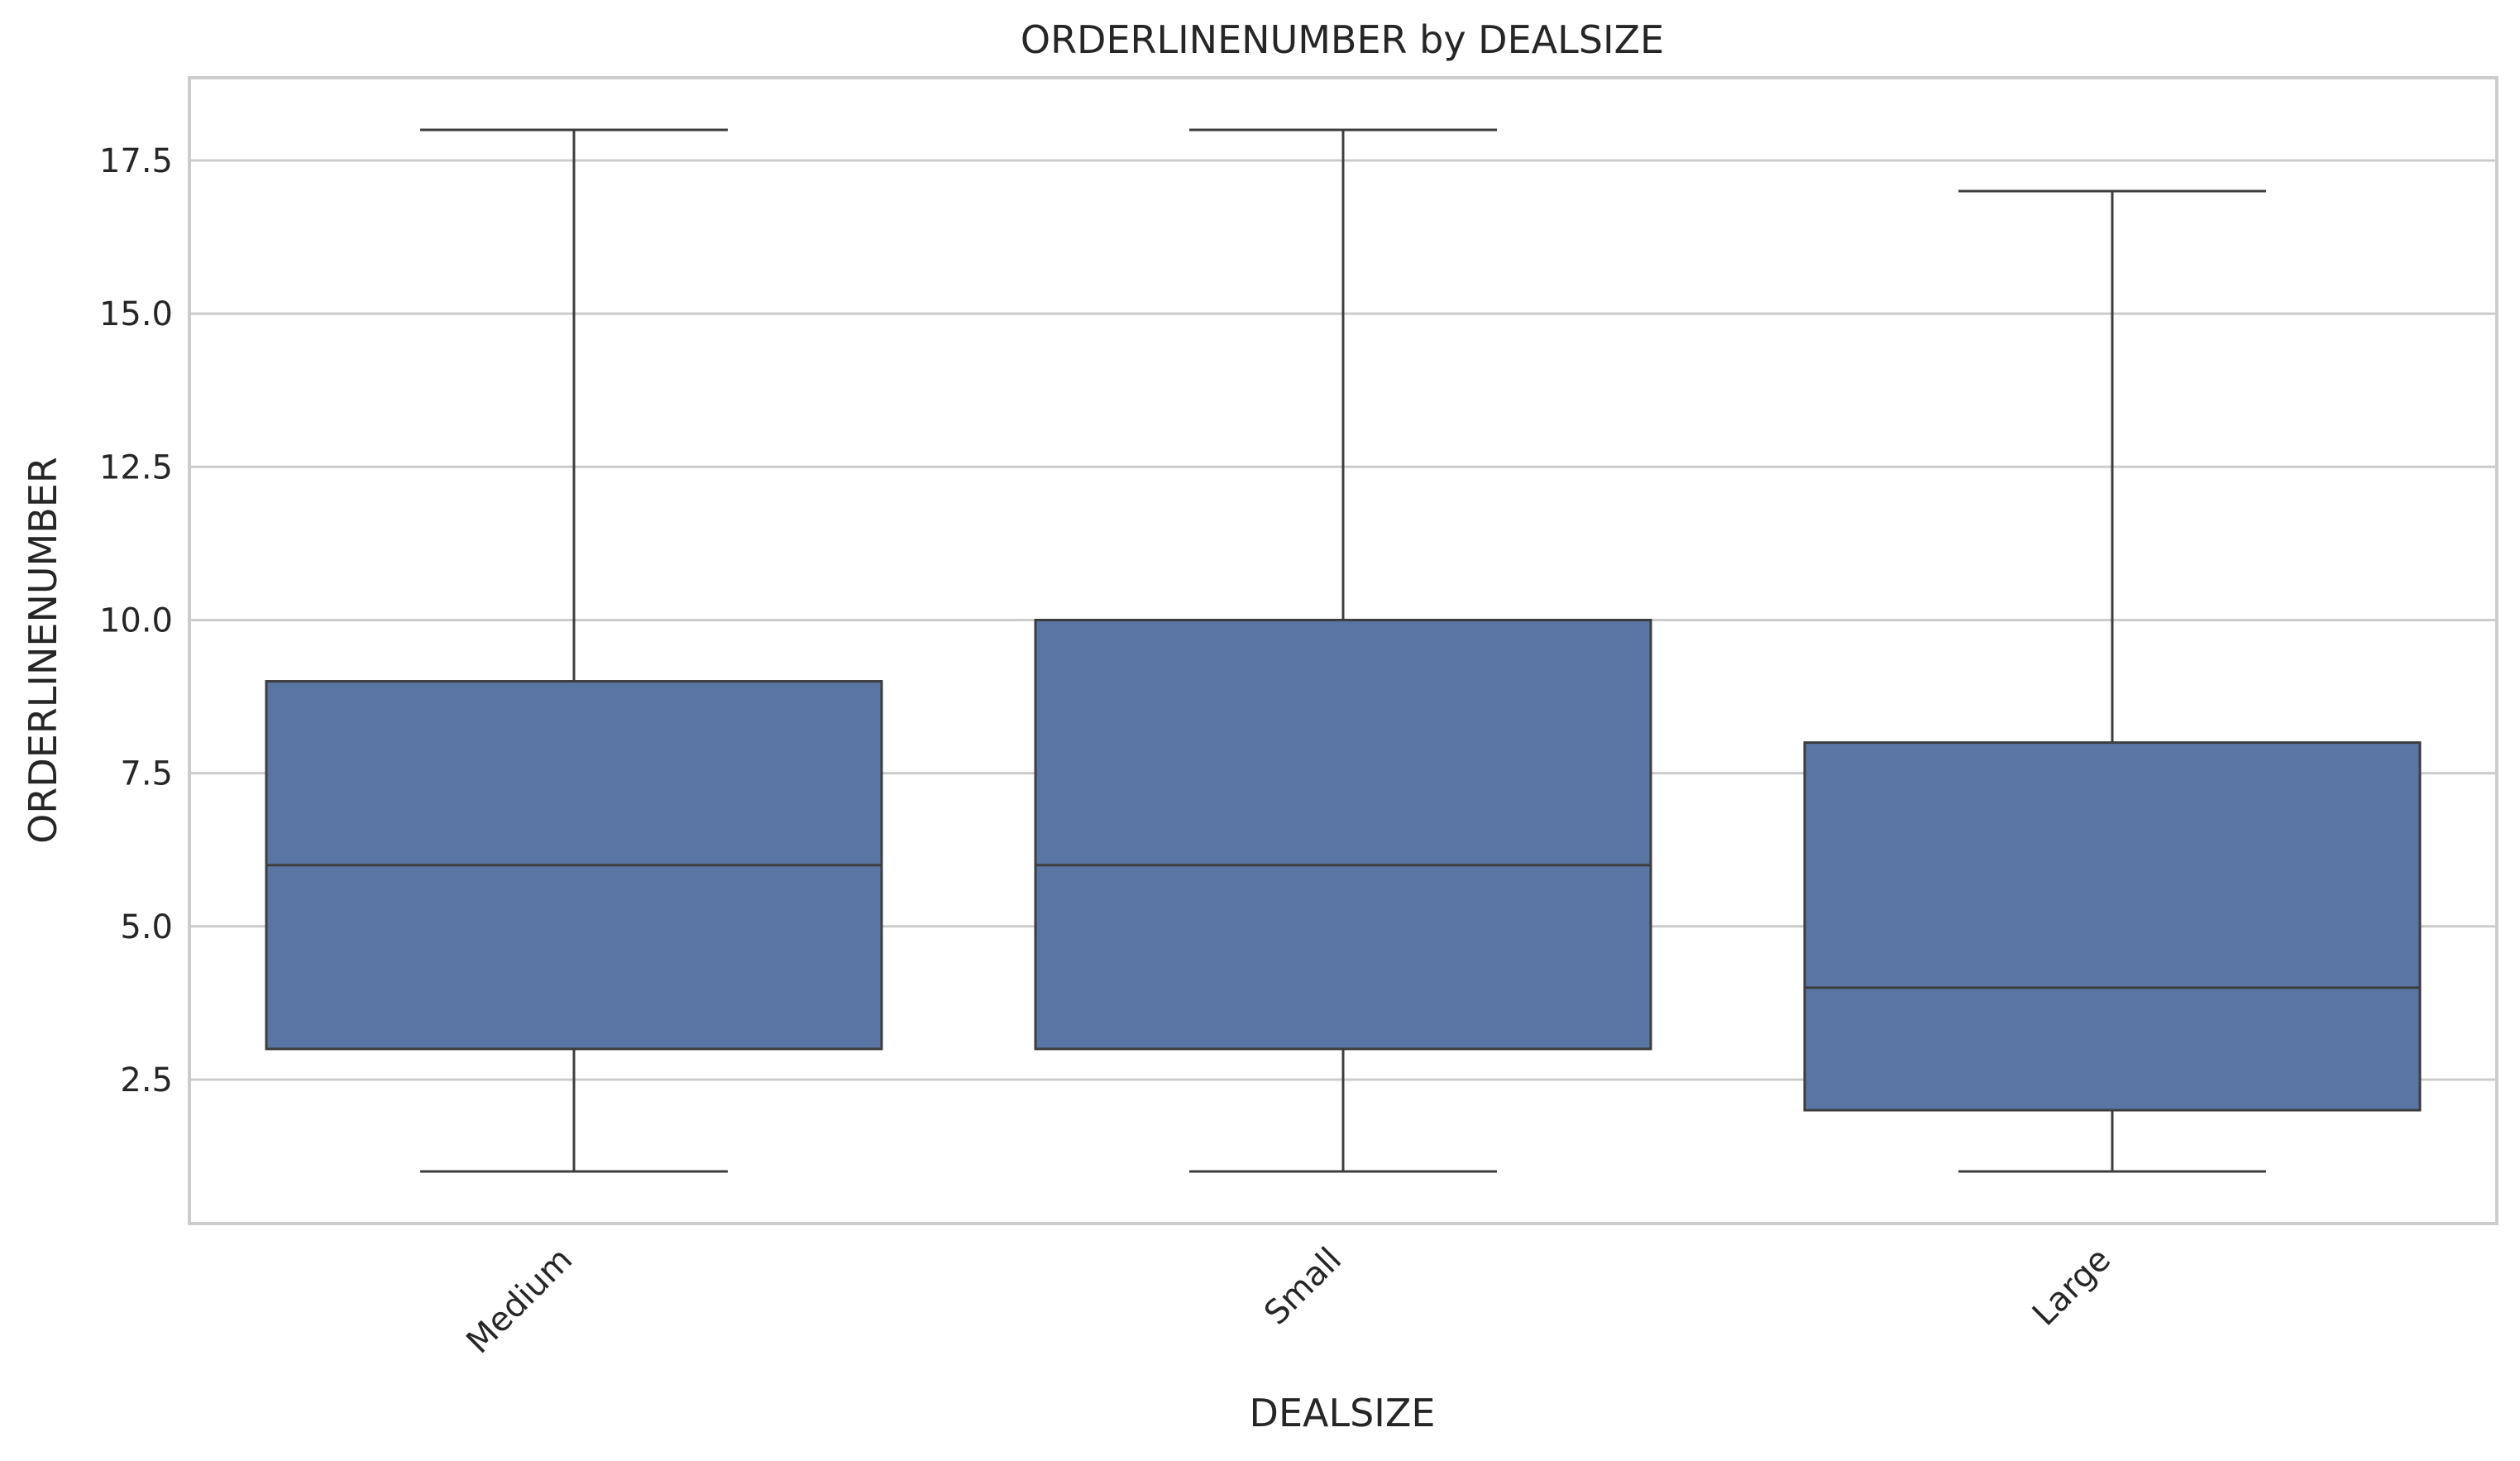  Describe the element at coordinates (43, 650) in the screenshot. I see `y-axis-label: ORDERLINENUMBER` at that location.